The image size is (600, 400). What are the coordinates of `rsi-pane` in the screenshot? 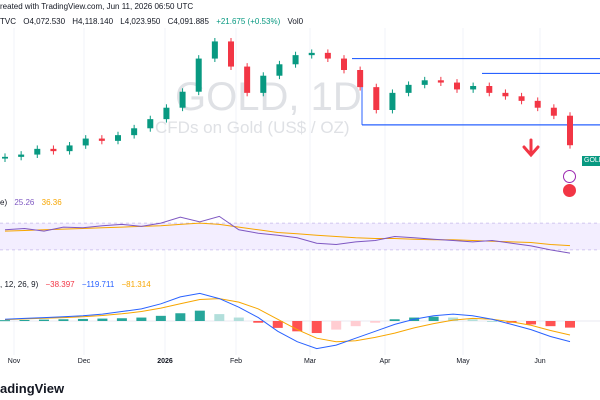 It's located at (300, 234).